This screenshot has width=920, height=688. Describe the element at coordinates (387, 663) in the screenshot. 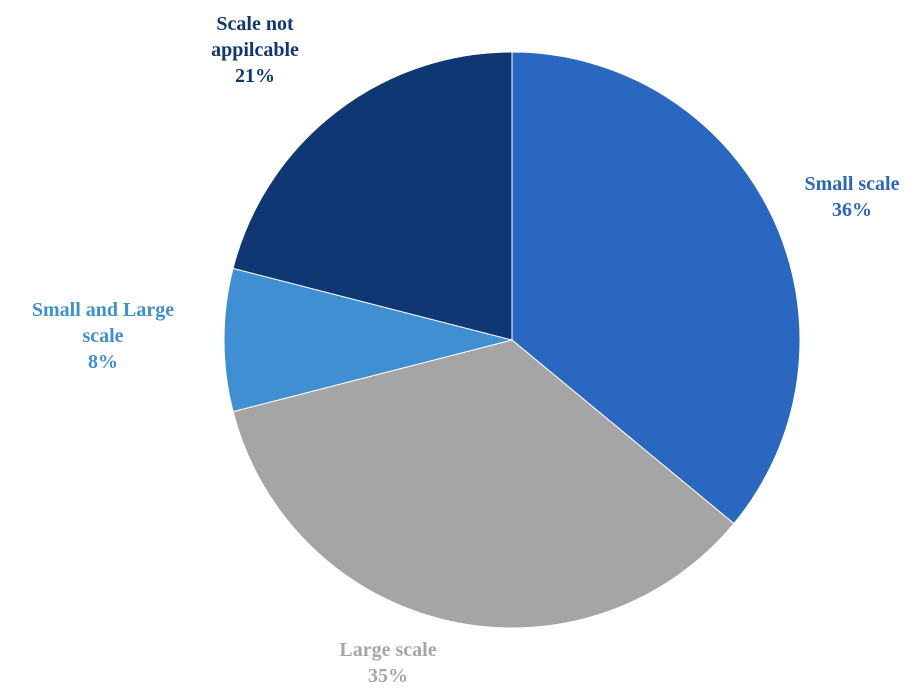

I see `slice-label-large-scale: Large scale 35%` at that location.